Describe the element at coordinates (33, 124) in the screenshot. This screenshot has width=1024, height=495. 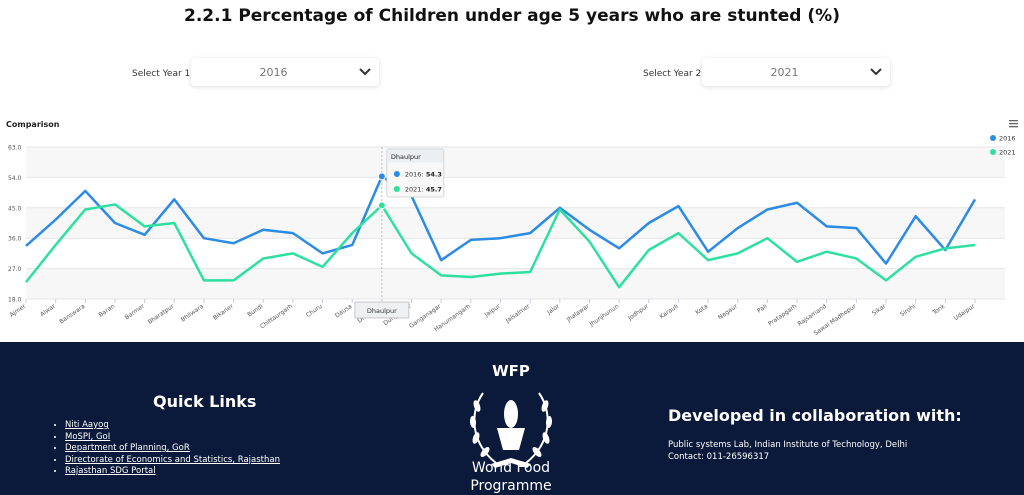
I see `chart-title: Comparison` at that location.